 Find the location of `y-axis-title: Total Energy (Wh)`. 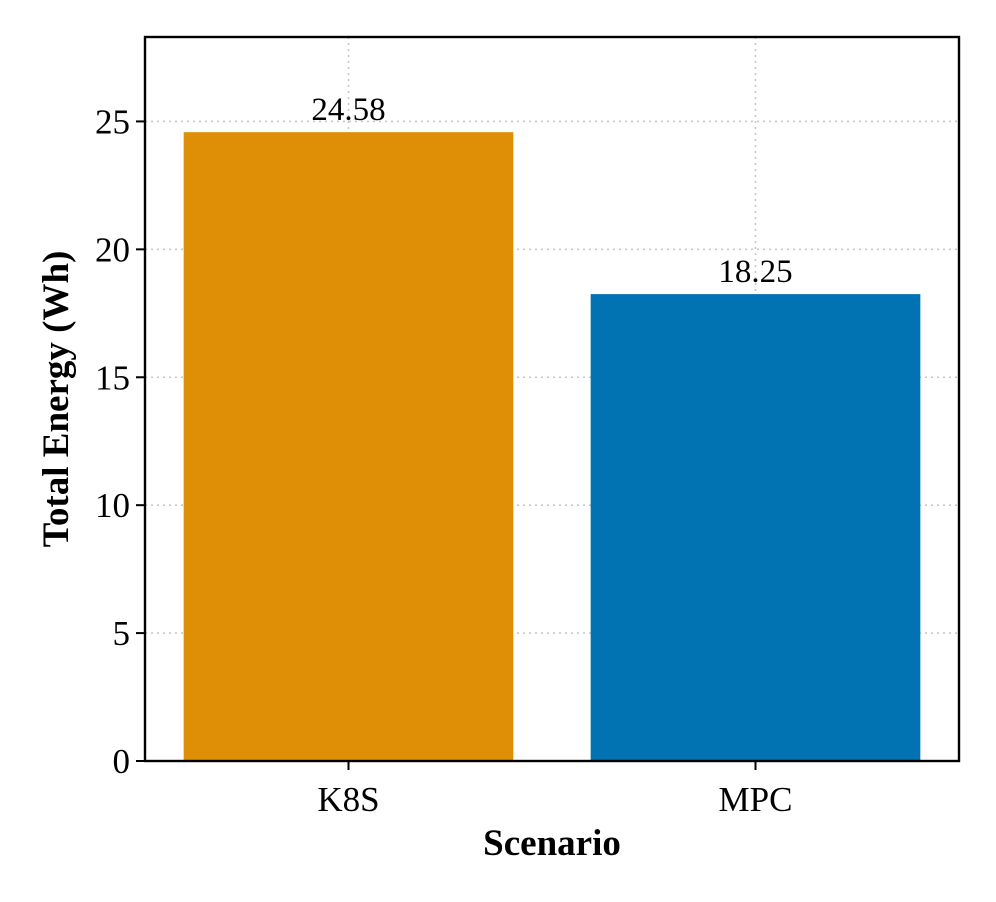

y-axis-title: Total Energy (Wh) is located at coordinates (56, 399).